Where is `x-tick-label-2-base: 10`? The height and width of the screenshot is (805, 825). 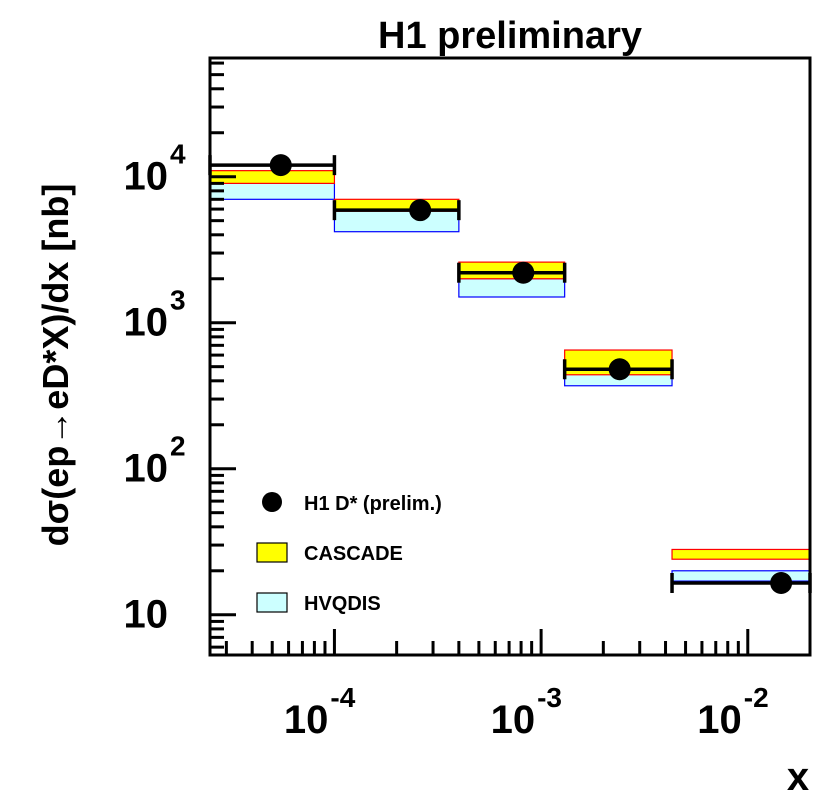 x-tick-label-2-base: 10 is located at coordinates (719, 720).